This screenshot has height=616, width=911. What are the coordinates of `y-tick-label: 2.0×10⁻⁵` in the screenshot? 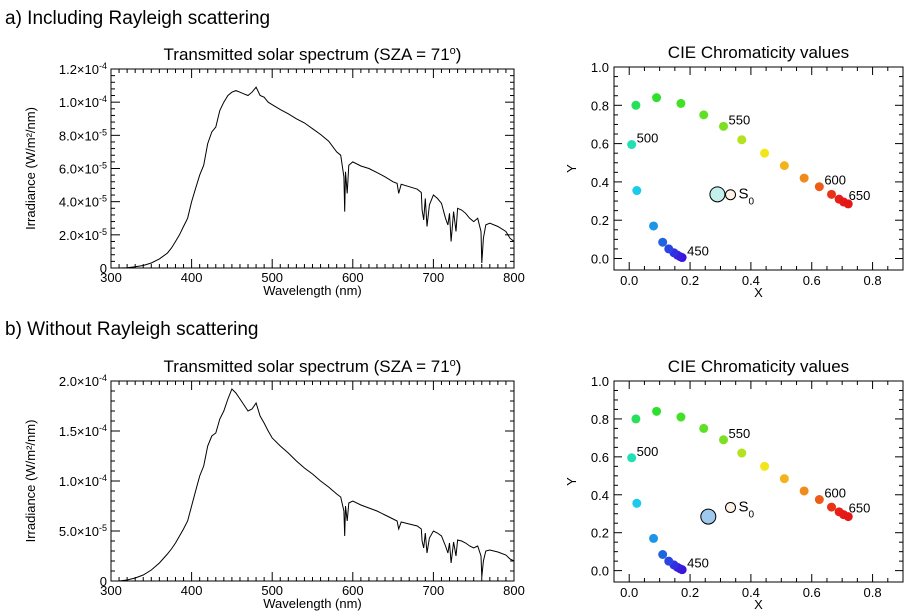 It's located at (83, 235).